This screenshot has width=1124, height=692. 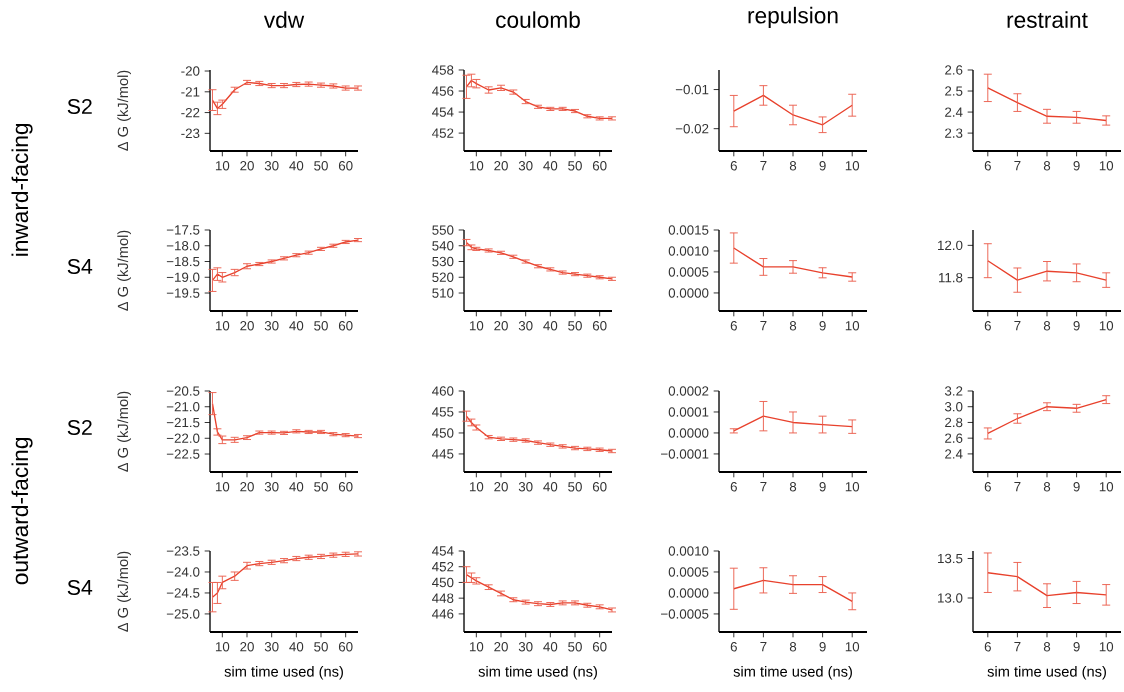 I want to click on y-tick-label: −18.0, so click(x=183, y=246).